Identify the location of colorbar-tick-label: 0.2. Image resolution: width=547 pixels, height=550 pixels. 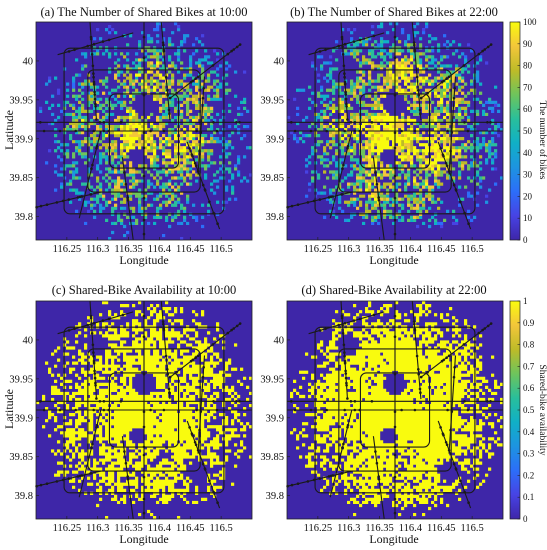
(528, 475).